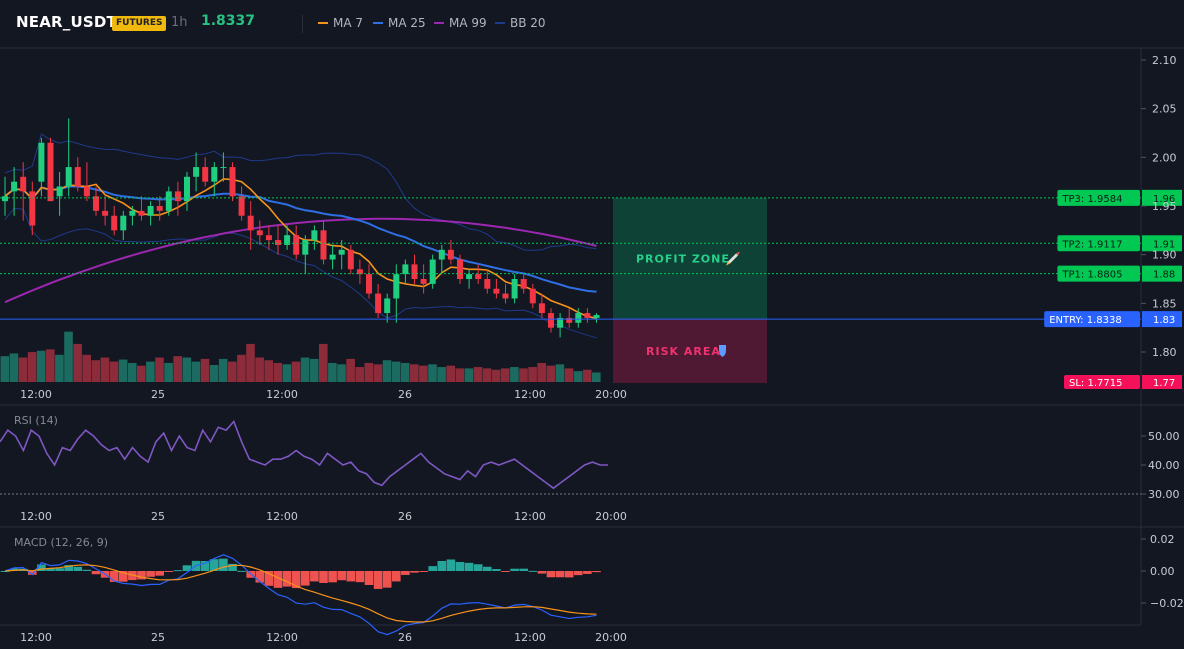  Describe the element at coordinates (1095, 383) in the screenshot. I see `sl-label: SL: 1.7715` at that location.